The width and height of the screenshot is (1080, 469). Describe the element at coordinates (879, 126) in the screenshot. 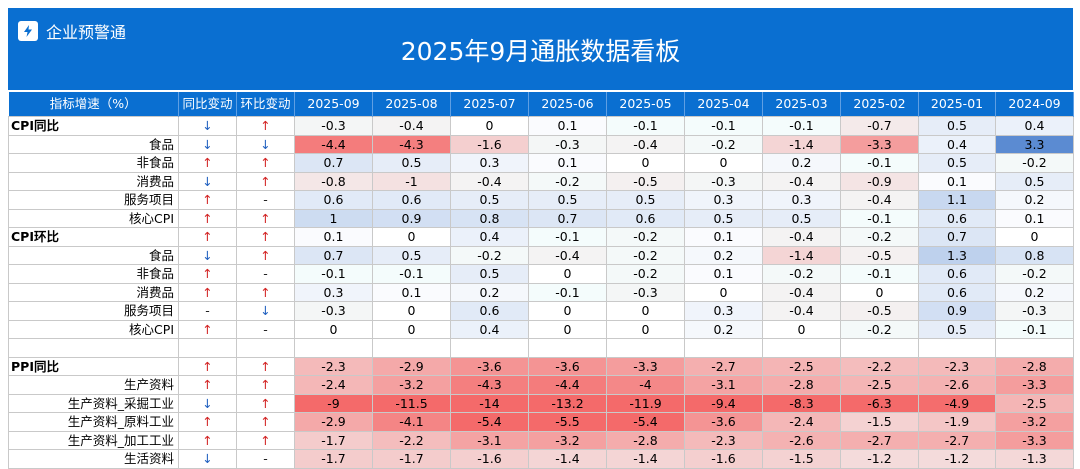

I see `value-cell: -0.7` at that location.